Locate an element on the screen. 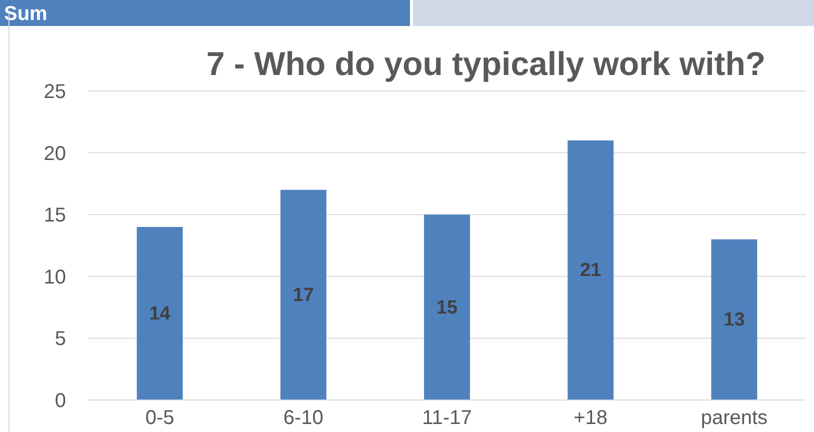 The height and width of the screenshot is (432, 814). y-tick-label: 20 is located at coordinates (55, 153).